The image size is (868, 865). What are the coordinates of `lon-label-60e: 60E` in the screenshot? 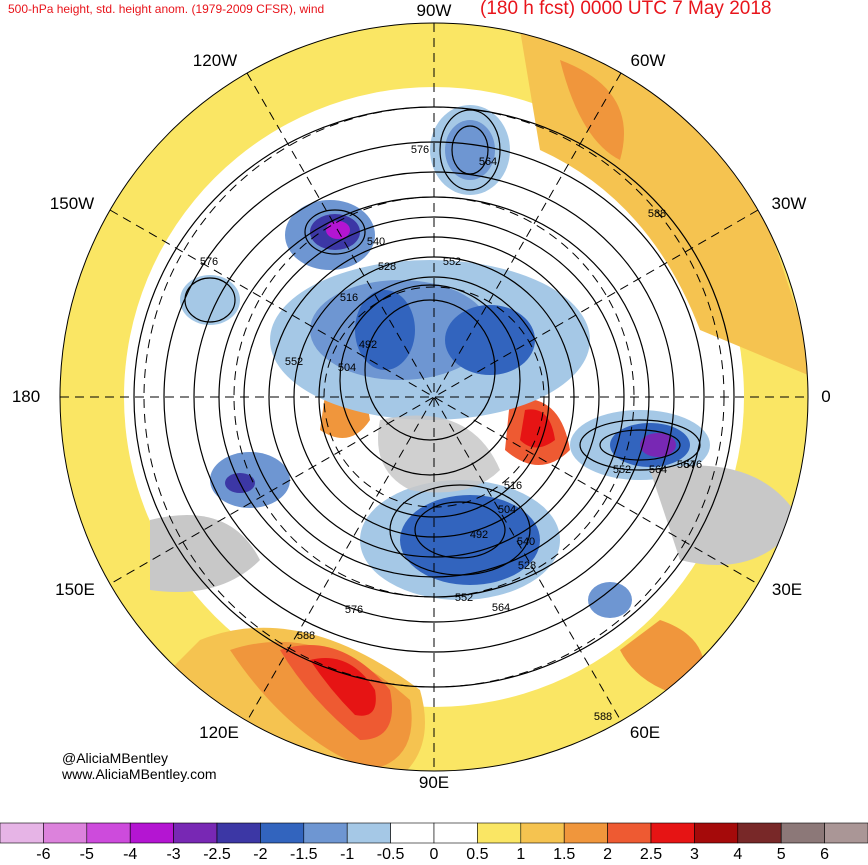 It's located at (645, 732).